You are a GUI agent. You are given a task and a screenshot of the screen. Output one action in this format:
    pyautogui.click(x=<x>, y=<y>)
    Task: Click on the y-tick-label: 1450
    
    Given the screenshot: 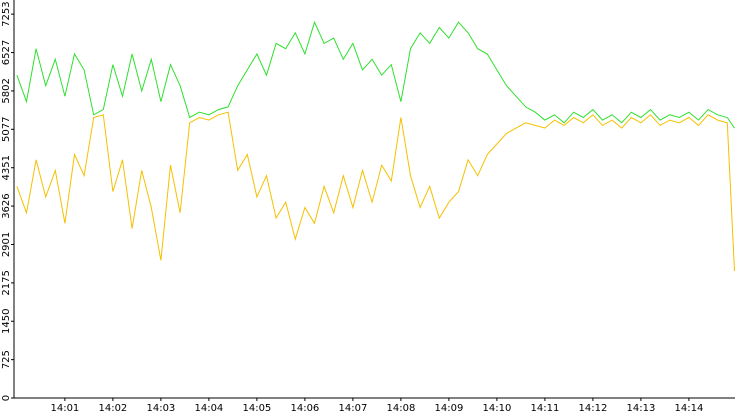 What is the action you would take?
    pyautogui.click(x=6, y=321)
    